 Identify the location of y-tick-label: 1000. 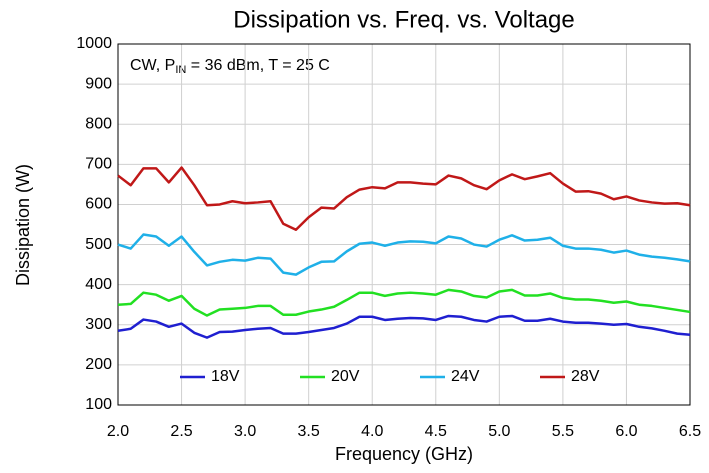
(94, 43).